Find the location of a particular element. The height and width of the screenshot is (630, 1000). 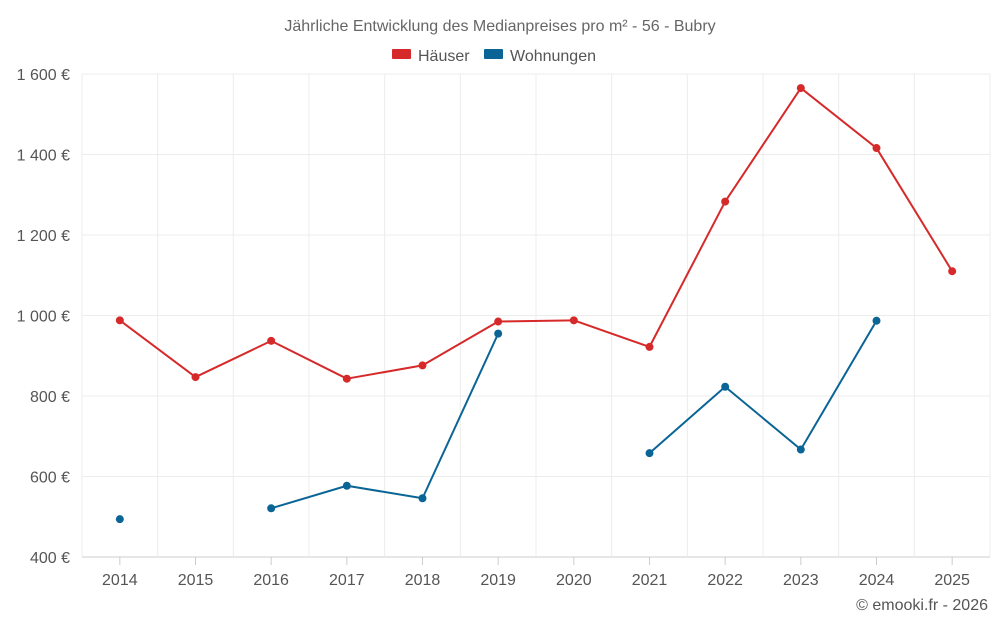

legend-item-haeuser: Häuser is located at coordinates (431, 56).